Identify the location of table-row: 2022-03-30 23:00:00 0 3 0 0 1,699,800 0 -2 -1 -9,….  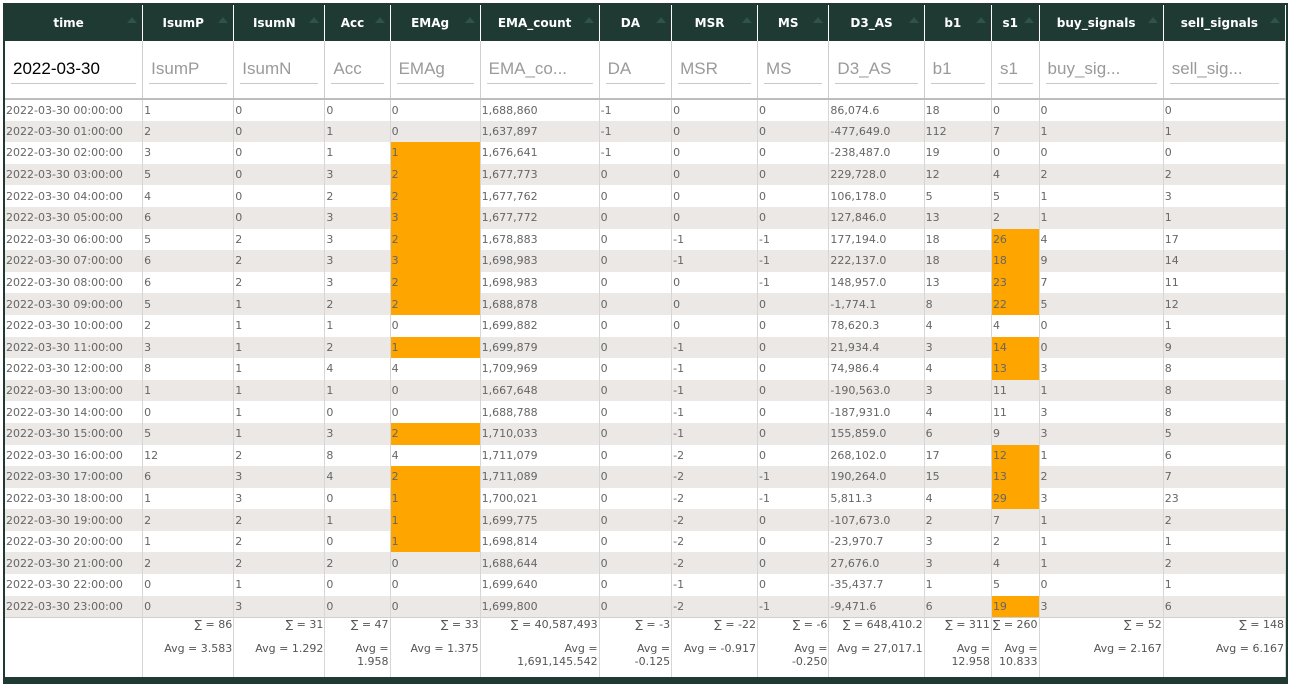
(645, 606).